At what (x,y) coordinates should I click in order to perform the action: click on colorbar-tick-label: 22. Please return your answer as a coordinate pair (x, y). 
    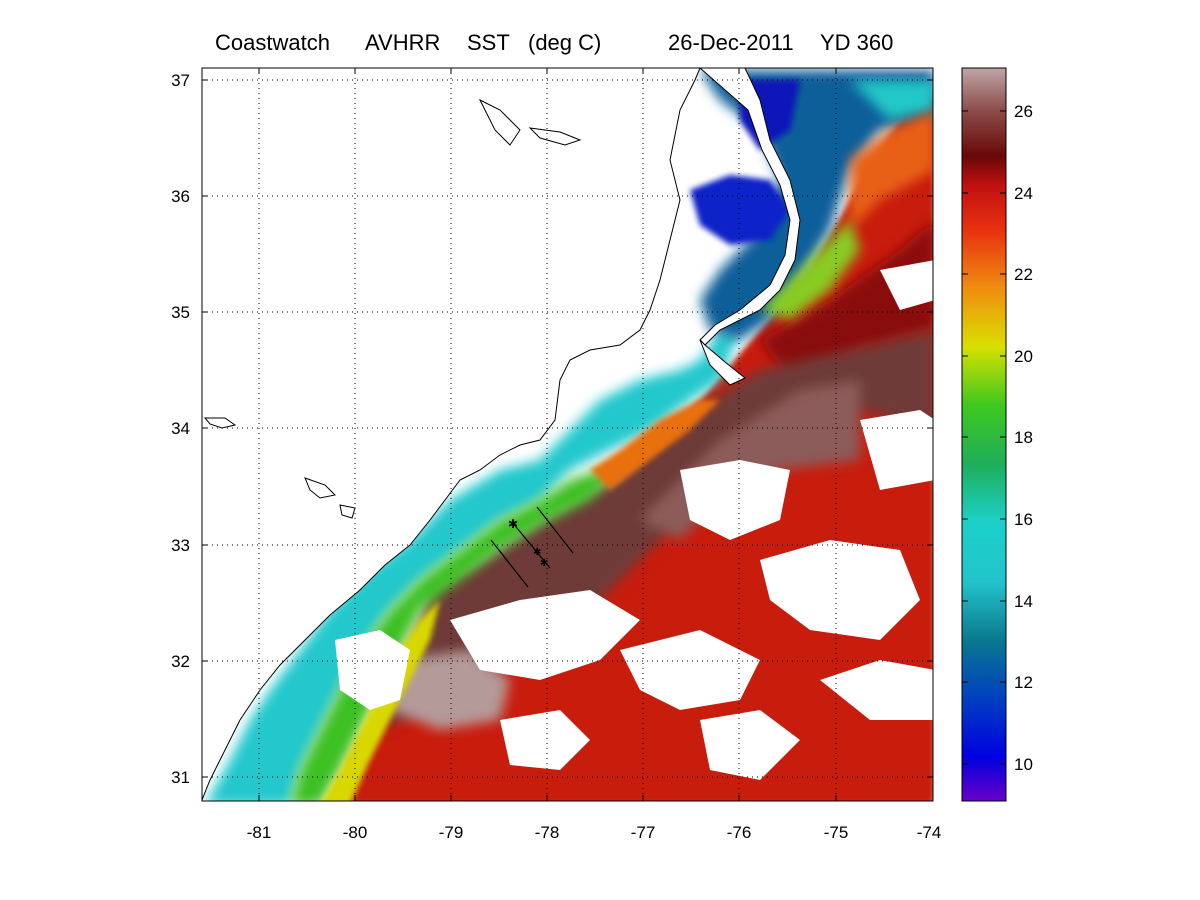
    Looking at the image, I should click on (1023, 274).